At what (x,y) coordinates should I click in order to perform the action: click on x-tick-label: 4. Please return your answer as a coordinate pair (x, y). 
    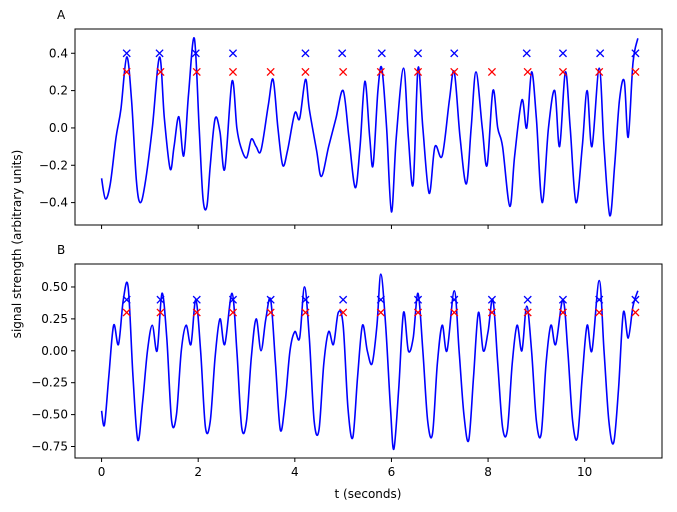
    Looking at the image, I should click on (295, 472).